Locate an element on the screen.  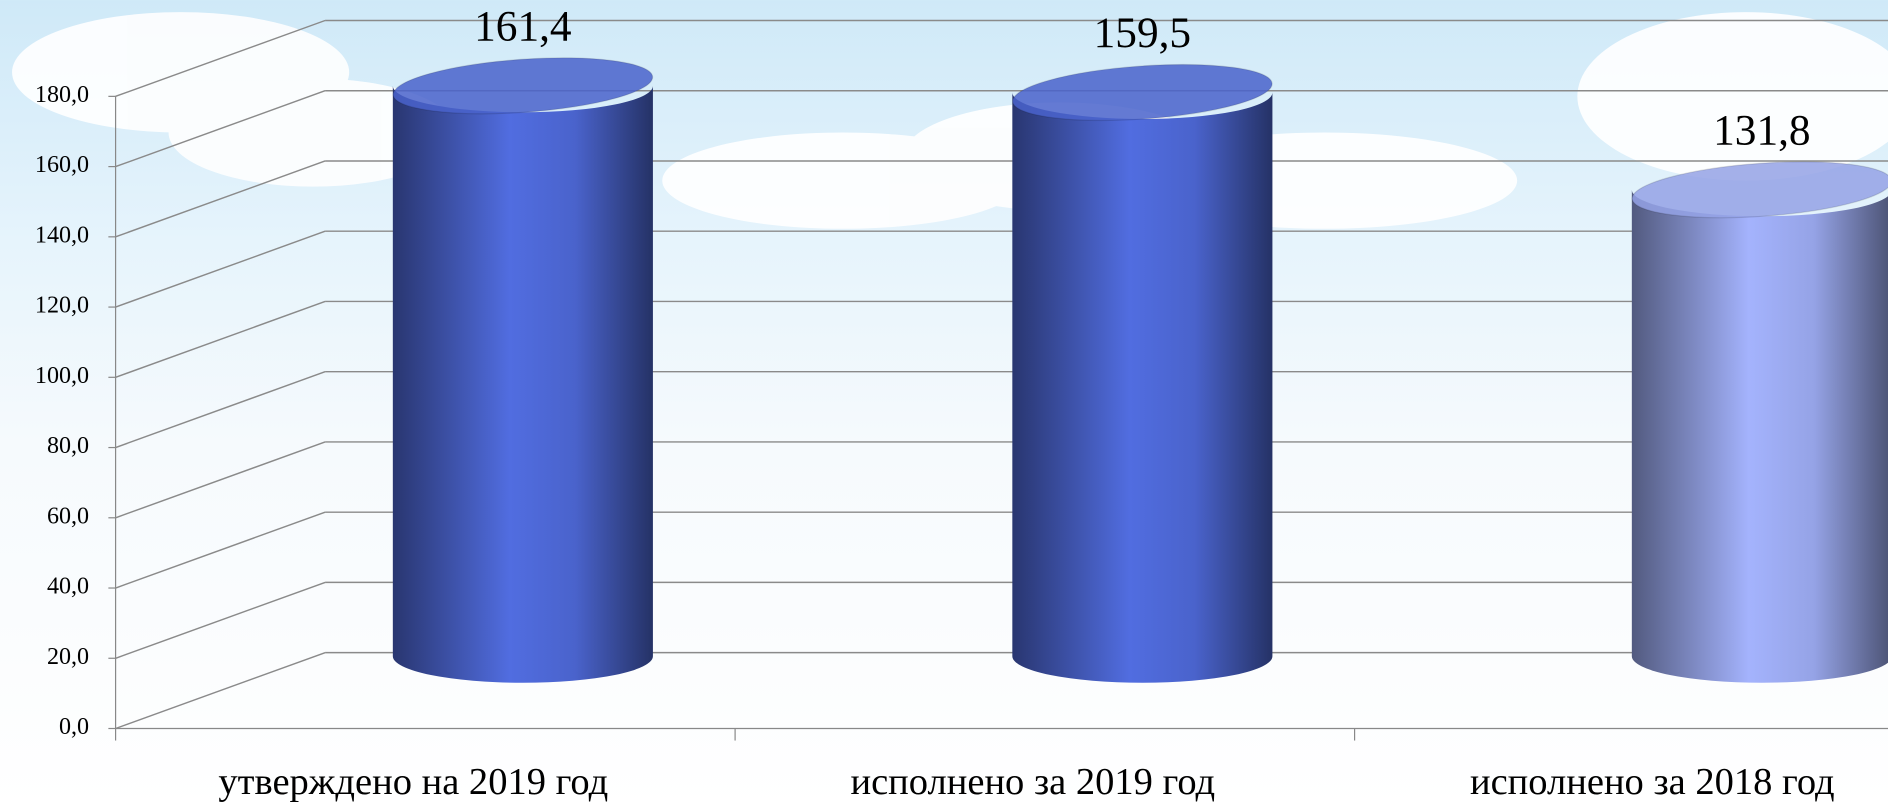
y-tick-label: 160,0 is located at coordinates (62, 165).